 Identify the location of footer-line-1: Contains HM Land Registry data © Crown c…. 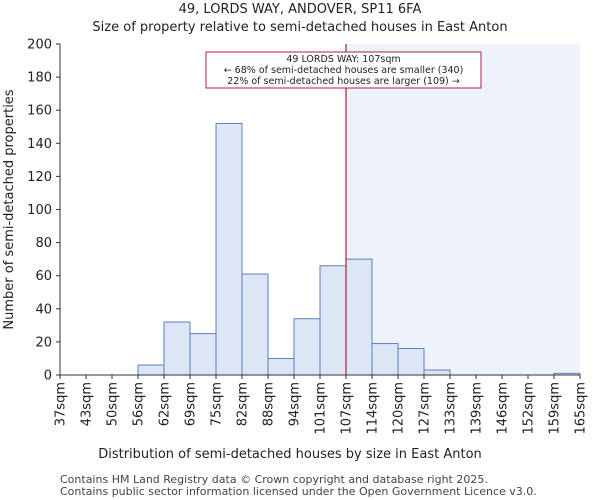
(274, 479).